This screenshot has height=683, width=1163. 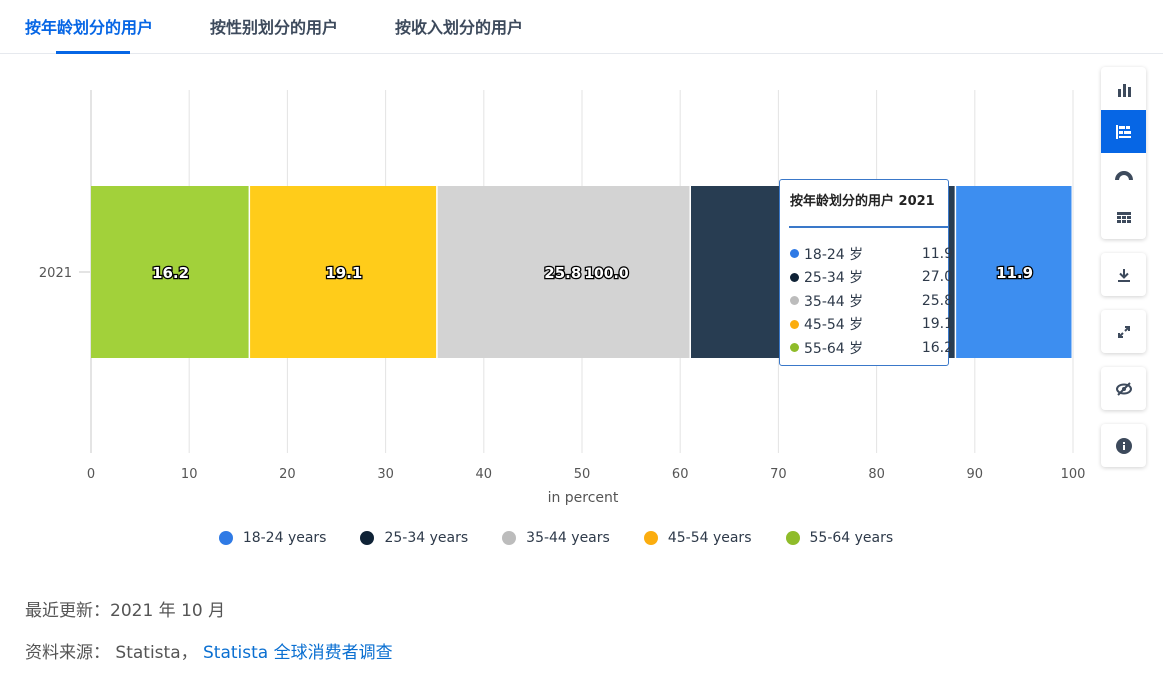 I want to click on data-label: 16.2, so click(x=170, y=273).